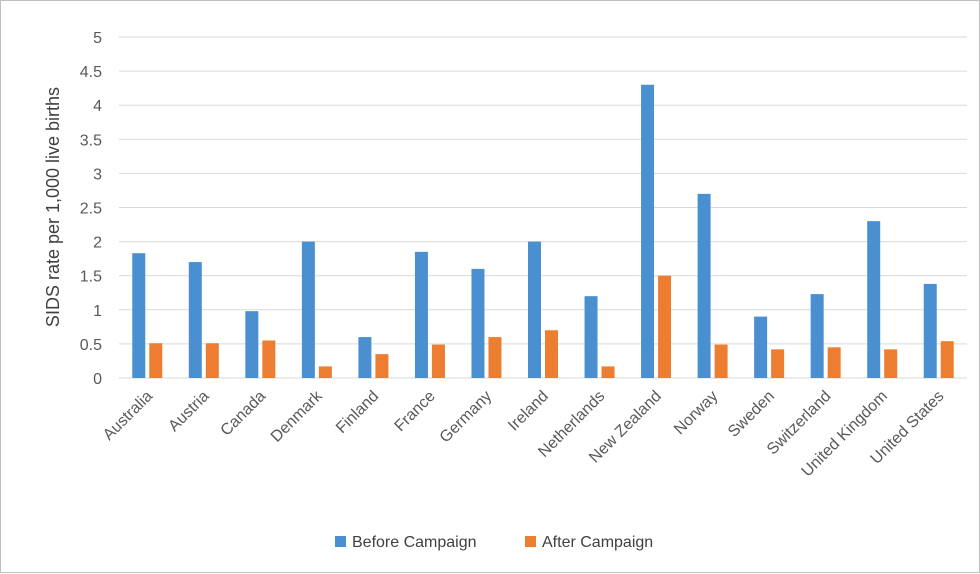 This screenshot has height=574, width=980. Describe the element at coordinates (495, 357) in the screenshot. I see `bar-after-germany` at that location.